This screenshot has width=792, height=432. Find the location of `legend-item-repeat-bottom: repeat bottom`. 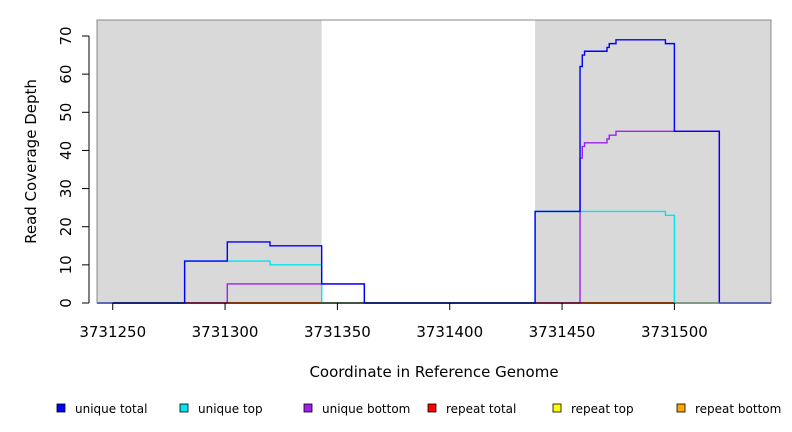

legend-item-repeat-bottom: repeat bottom is located at coordinates (728, 409).